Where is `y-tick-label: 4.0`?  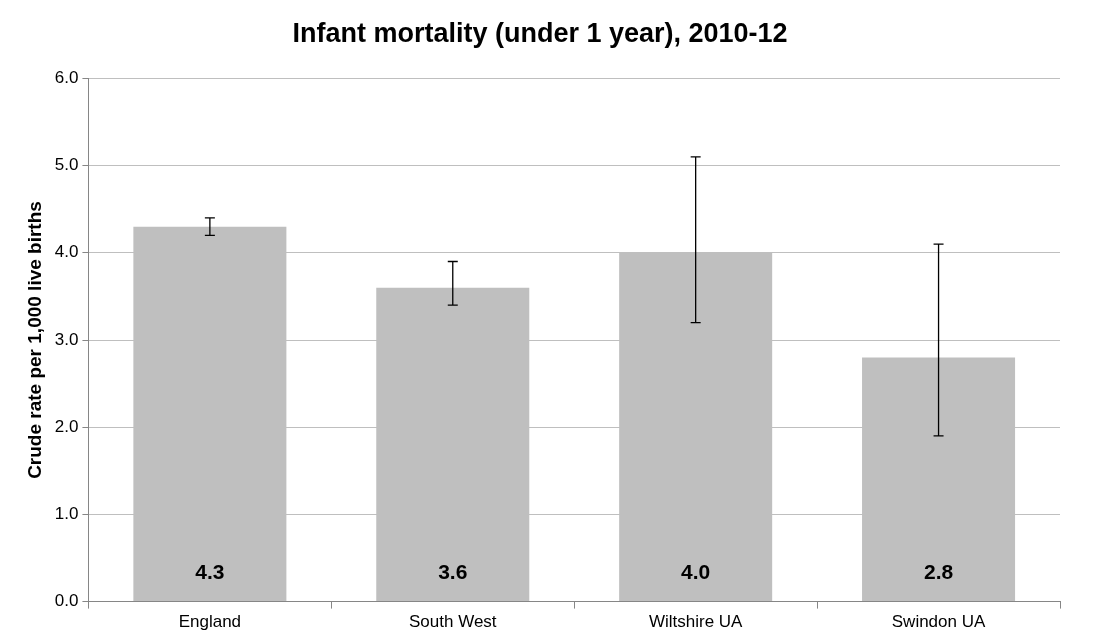
y-tick-label: 4.0 is located at coordinates (66, 252).